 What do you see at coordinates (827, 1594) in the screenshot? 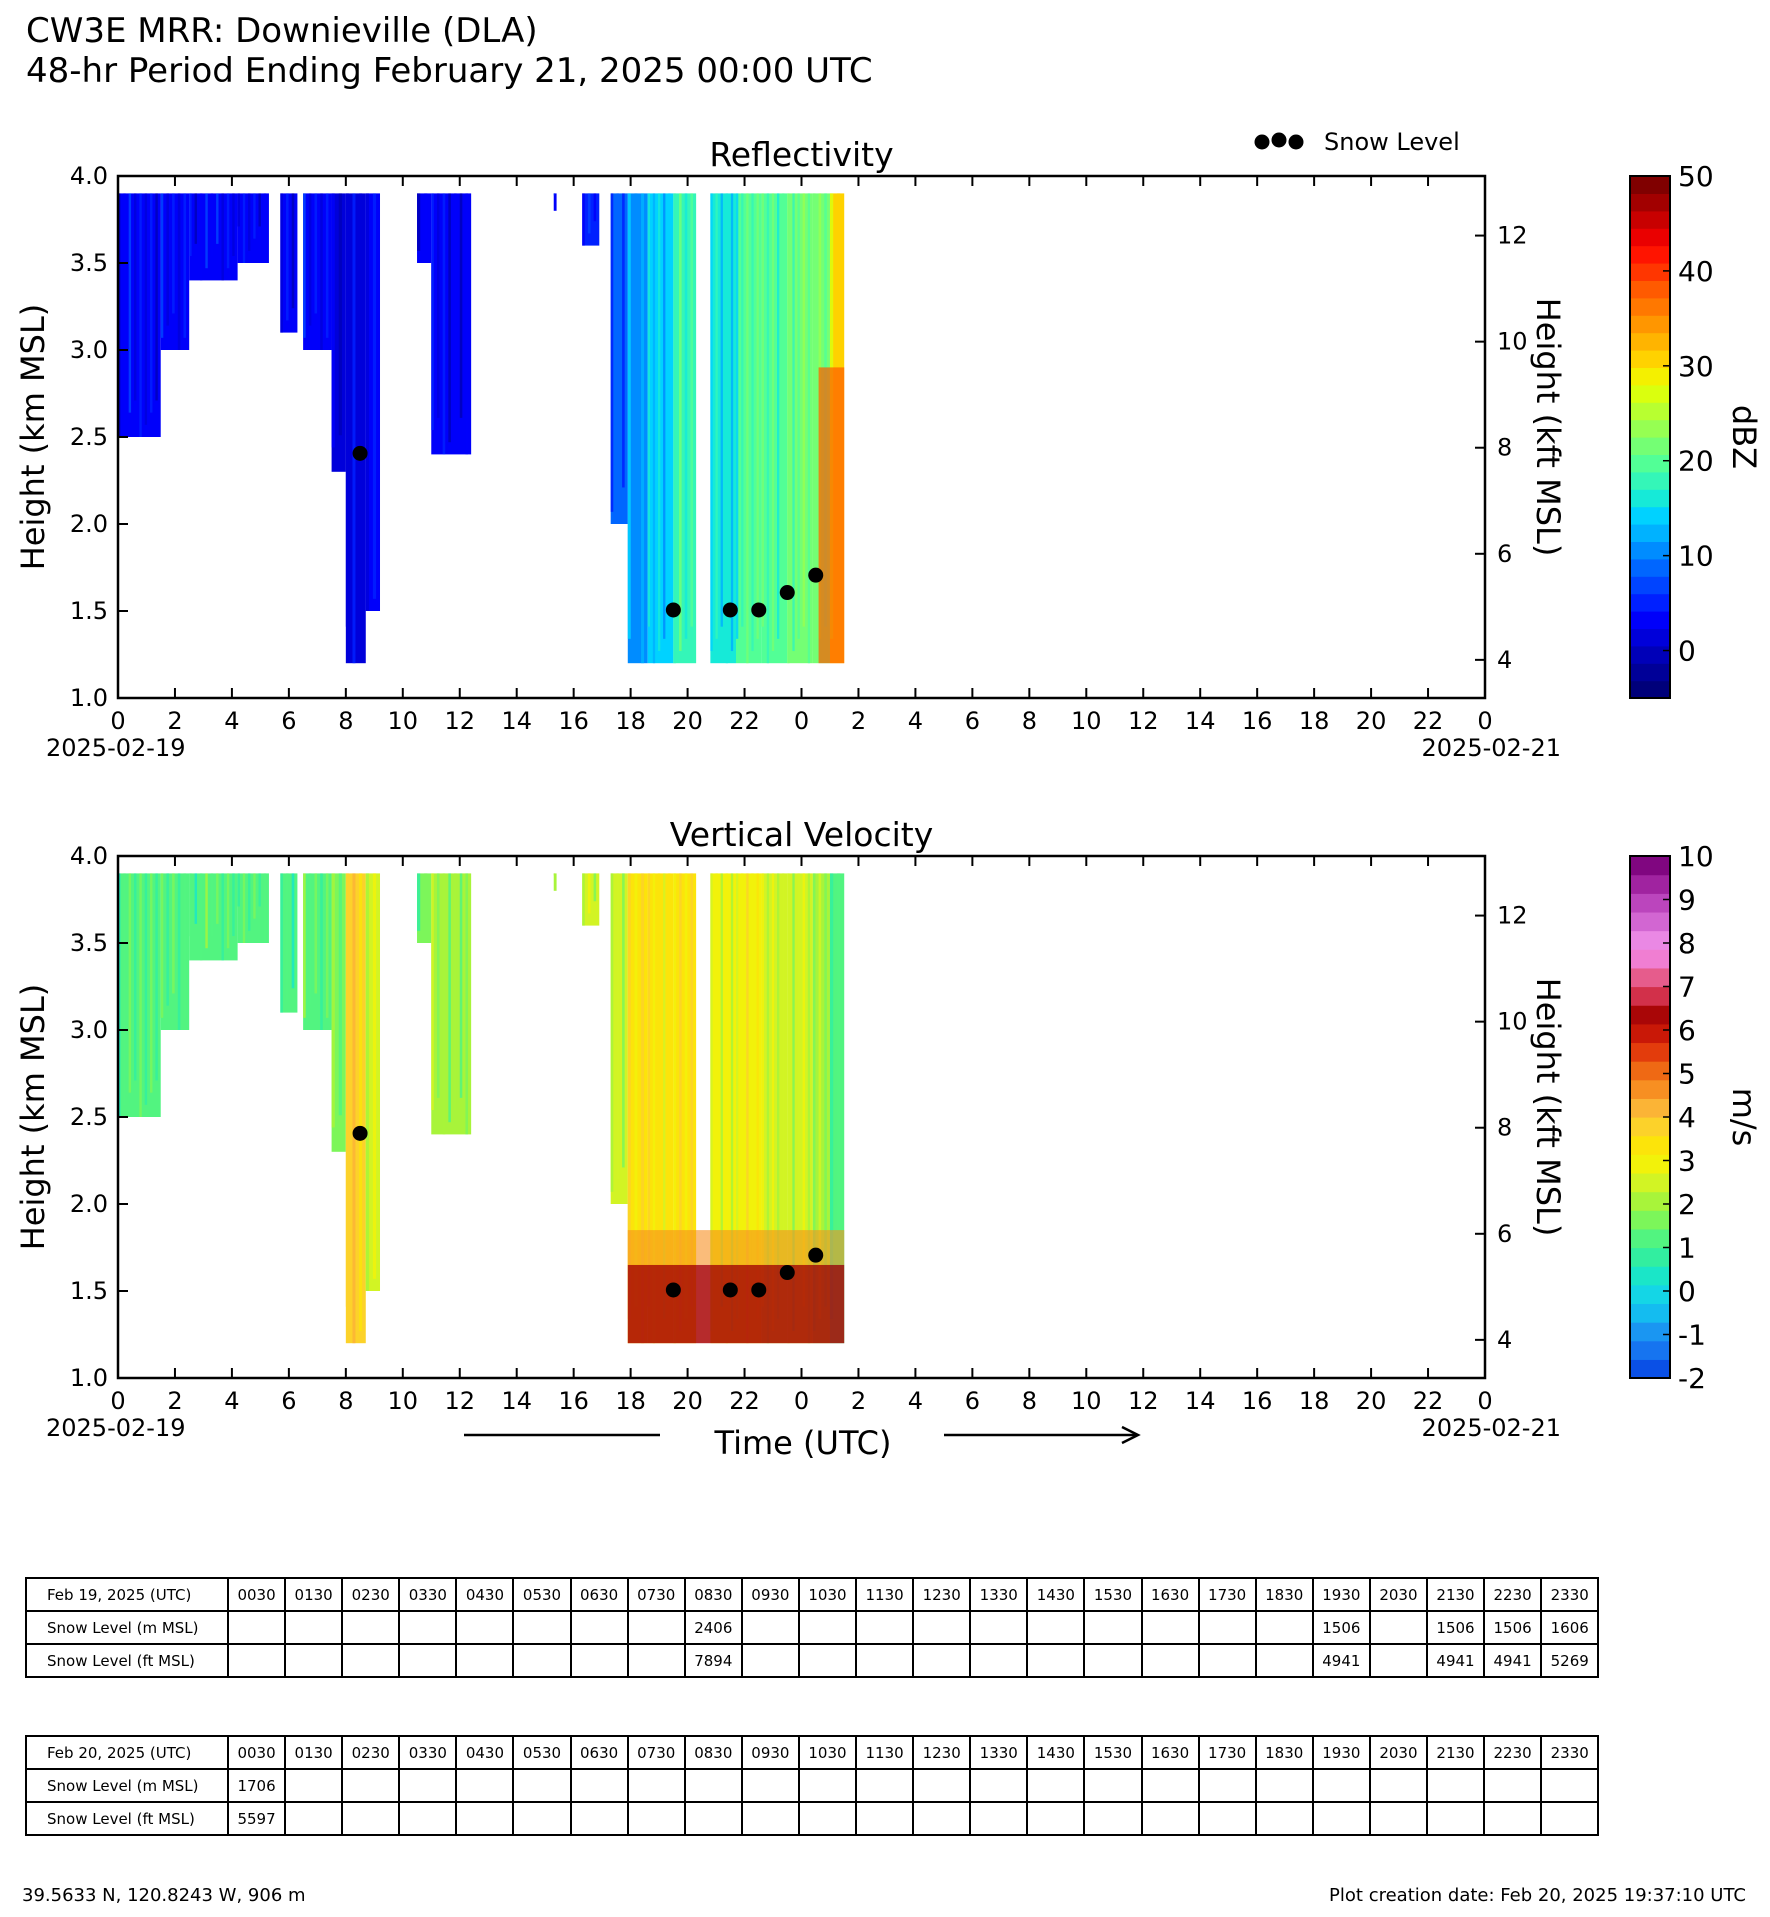
I see `time-cell: 1030` at bounding box center [827, 1594].